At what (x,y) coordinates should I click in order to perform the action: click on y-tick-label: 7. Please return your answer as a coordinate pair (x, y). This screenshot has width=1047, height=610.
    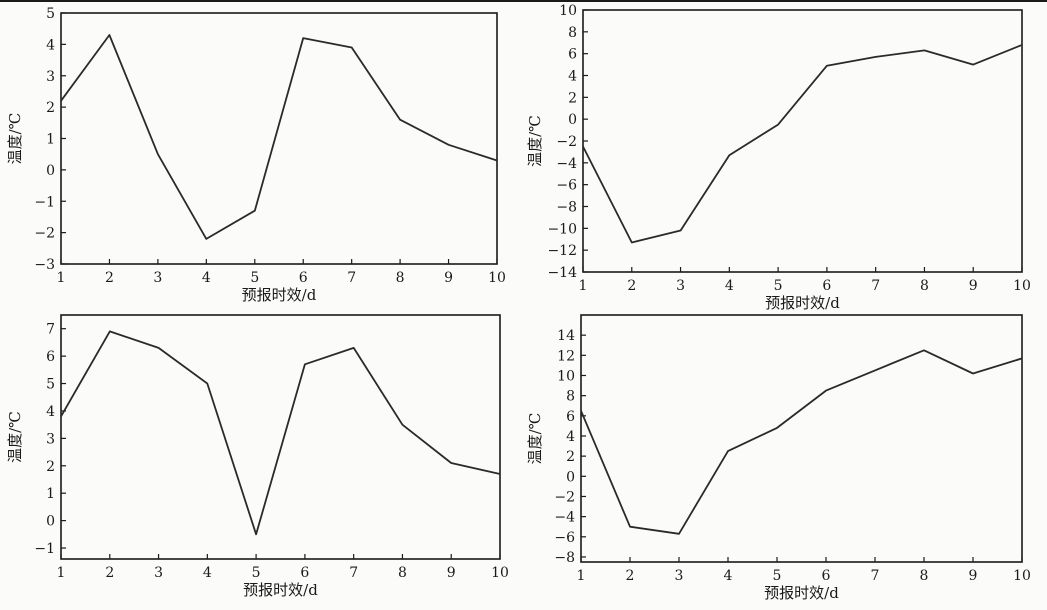
    Looking at the image, I should click on (50, 330).